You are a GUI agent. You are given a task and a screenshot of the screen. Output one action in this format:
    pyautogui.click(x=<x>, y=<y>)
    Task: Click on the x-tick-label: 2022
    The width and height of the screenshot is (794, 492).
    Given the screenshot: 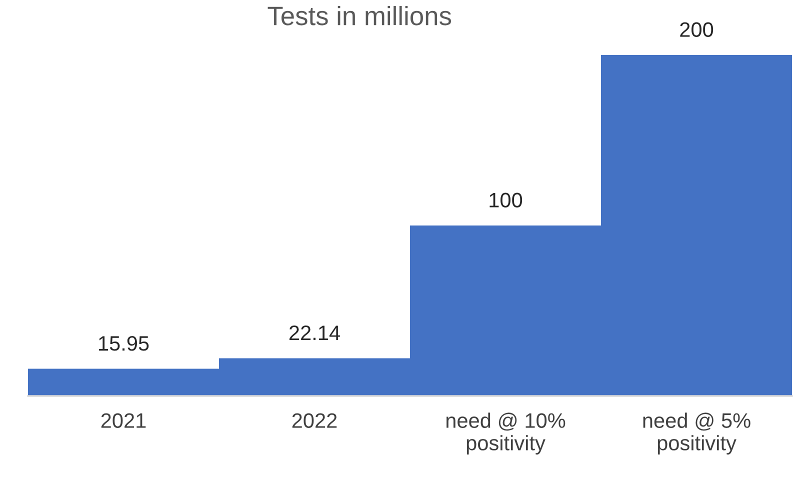 What is the action you would take?
    pyautogui.click(x=314, y=420)
    